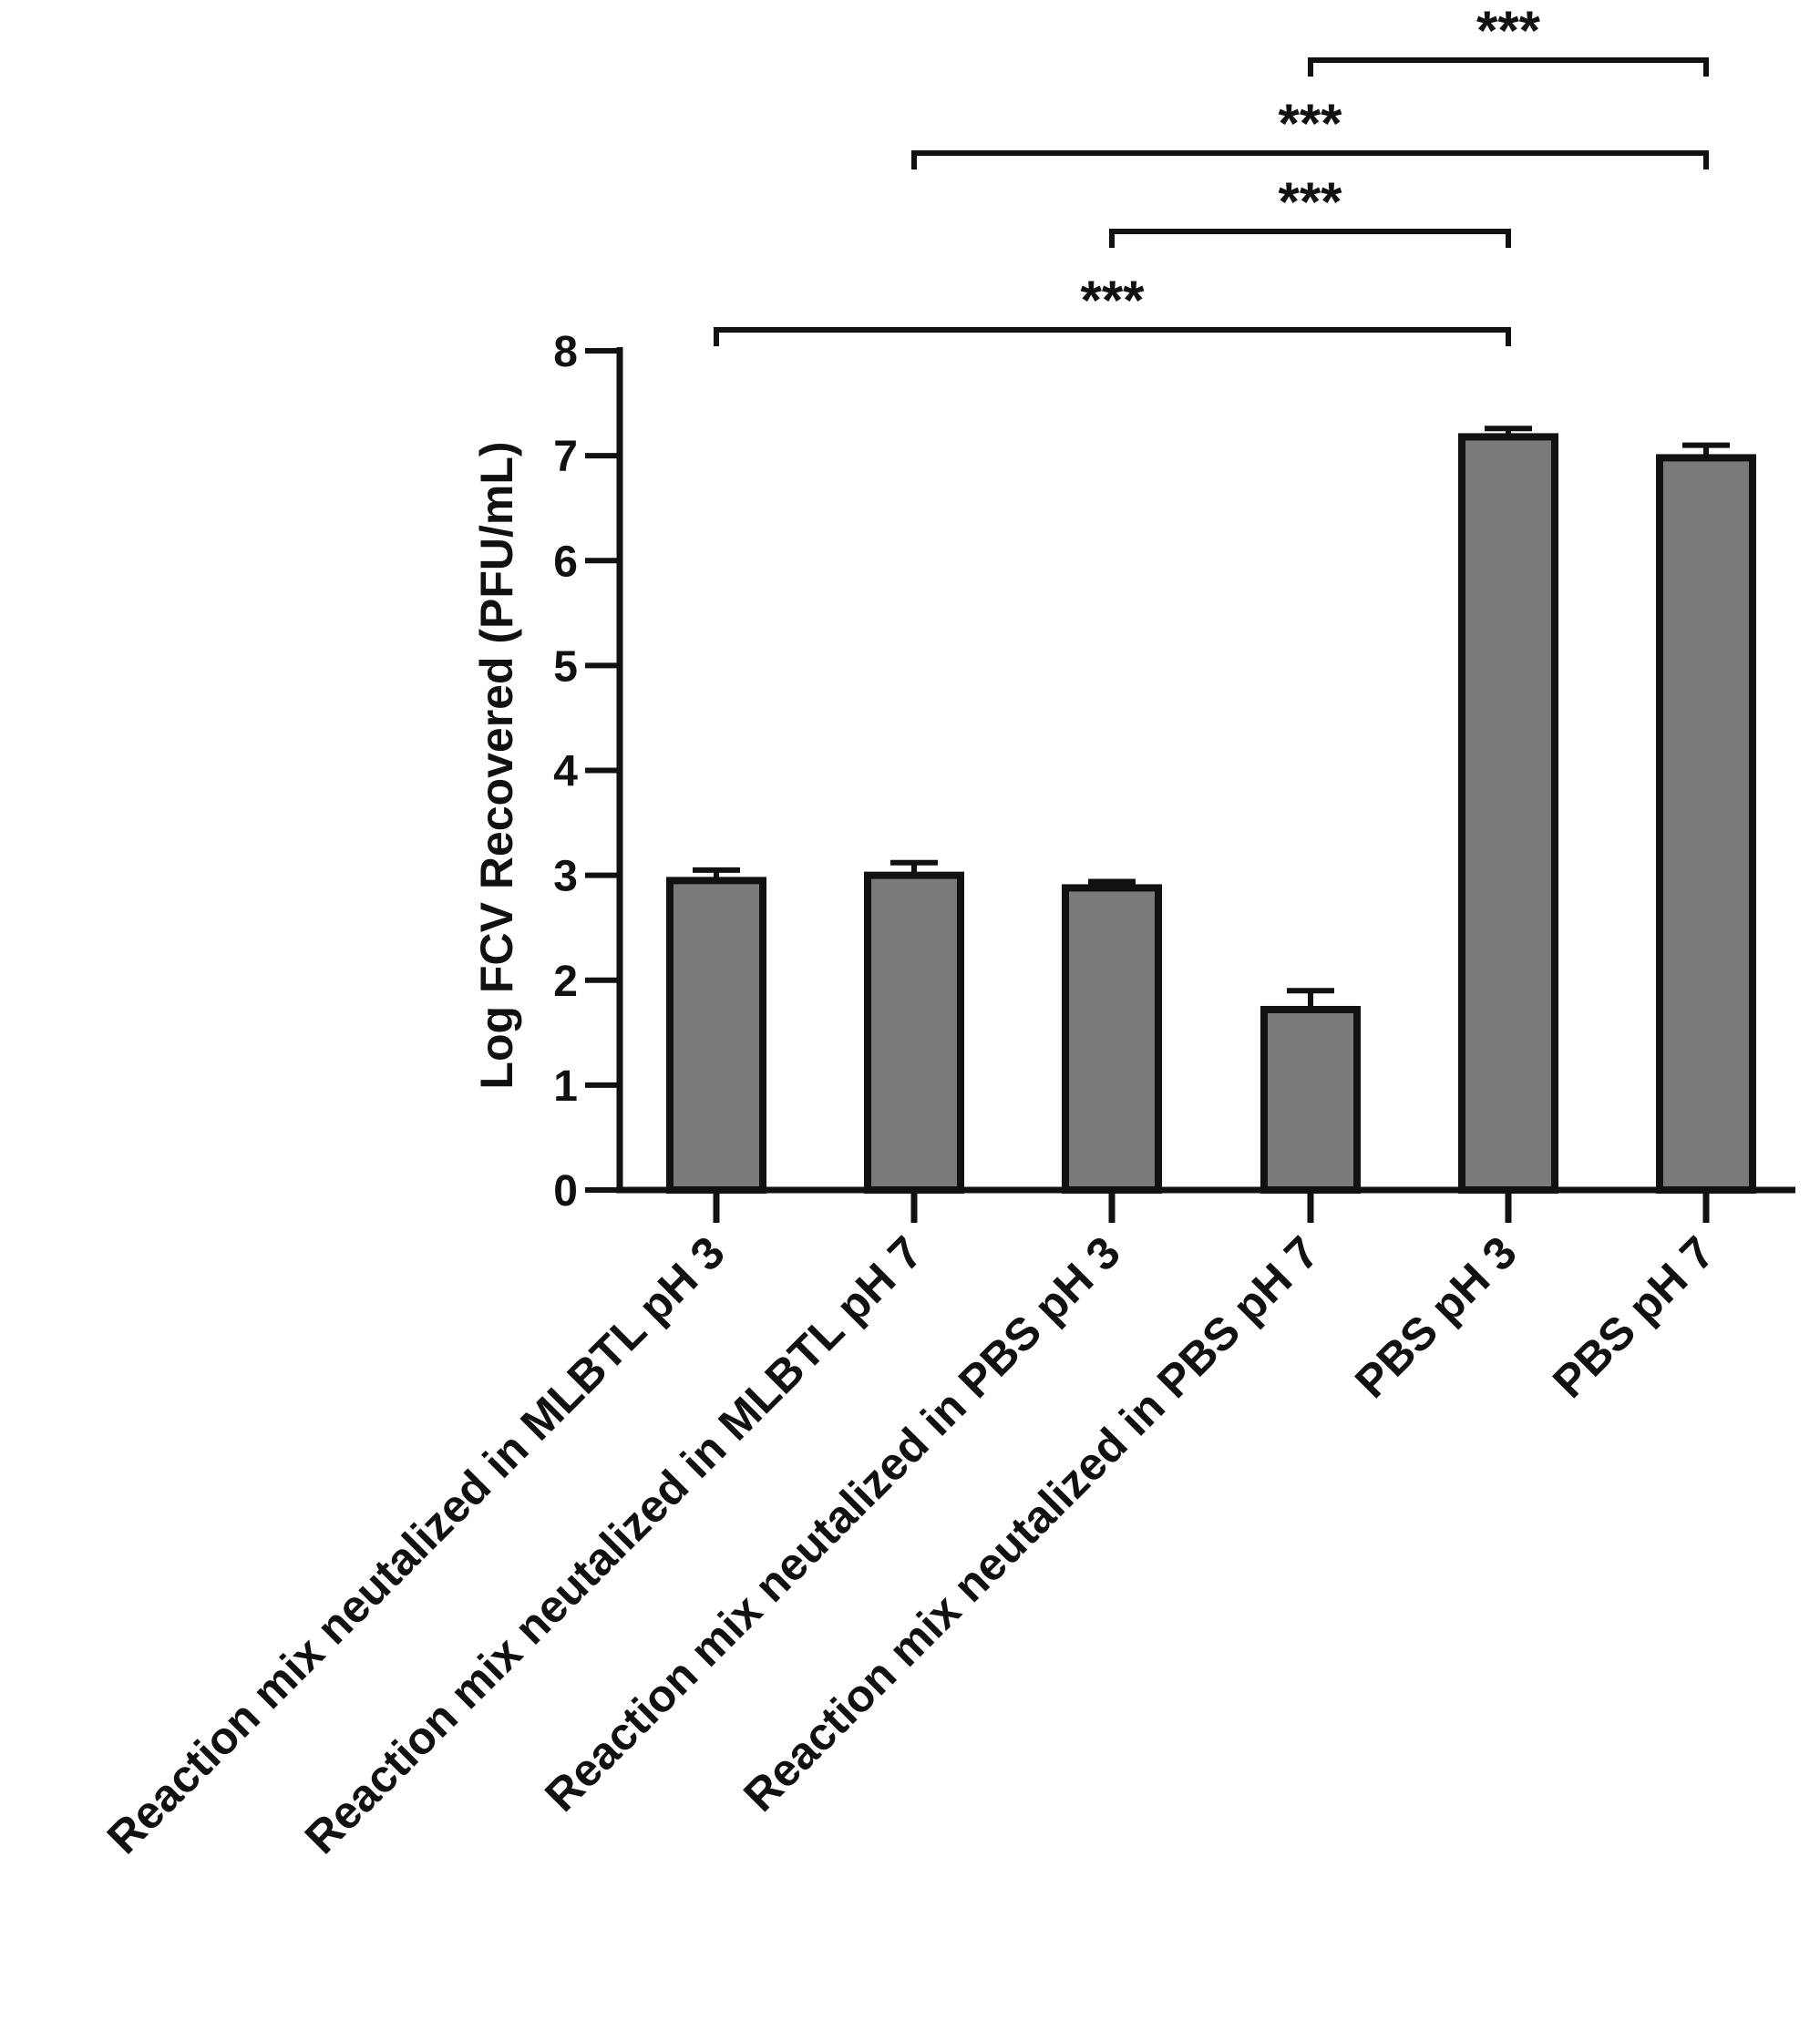  I want to click on y-tick-label: 1, so click(565, 1086).